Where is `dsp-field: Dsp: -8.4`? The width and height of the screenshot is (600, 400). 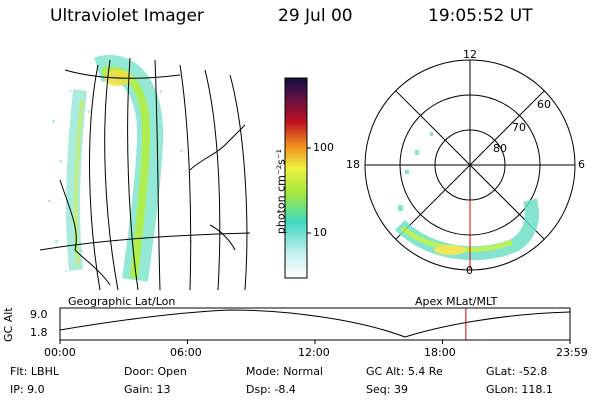 dsp-field: Dsp: -8.4 is located at coordinates (271, 389).